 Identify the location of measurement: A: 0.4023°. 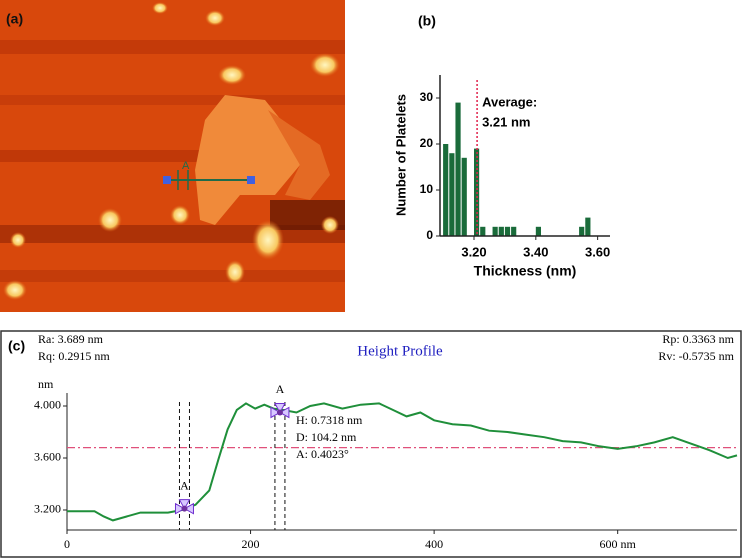
(322, 454).